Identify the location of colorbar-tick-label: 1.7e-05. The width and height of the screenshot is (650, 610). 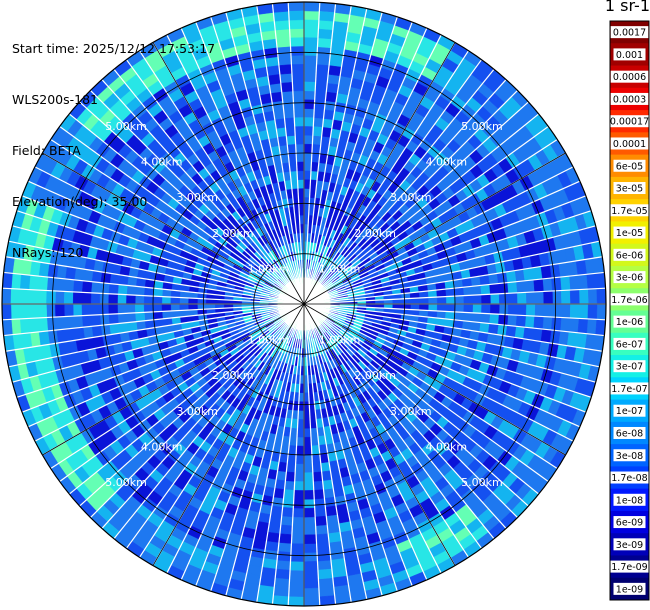
(629, 211).